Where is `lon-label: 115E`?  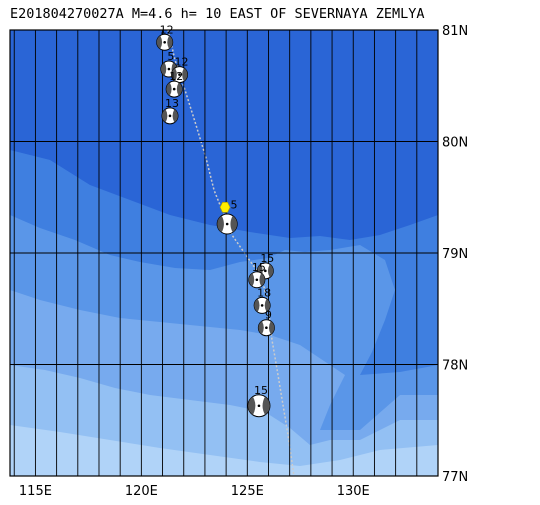
lon-label: 115E is located at coordinates (35, 491).